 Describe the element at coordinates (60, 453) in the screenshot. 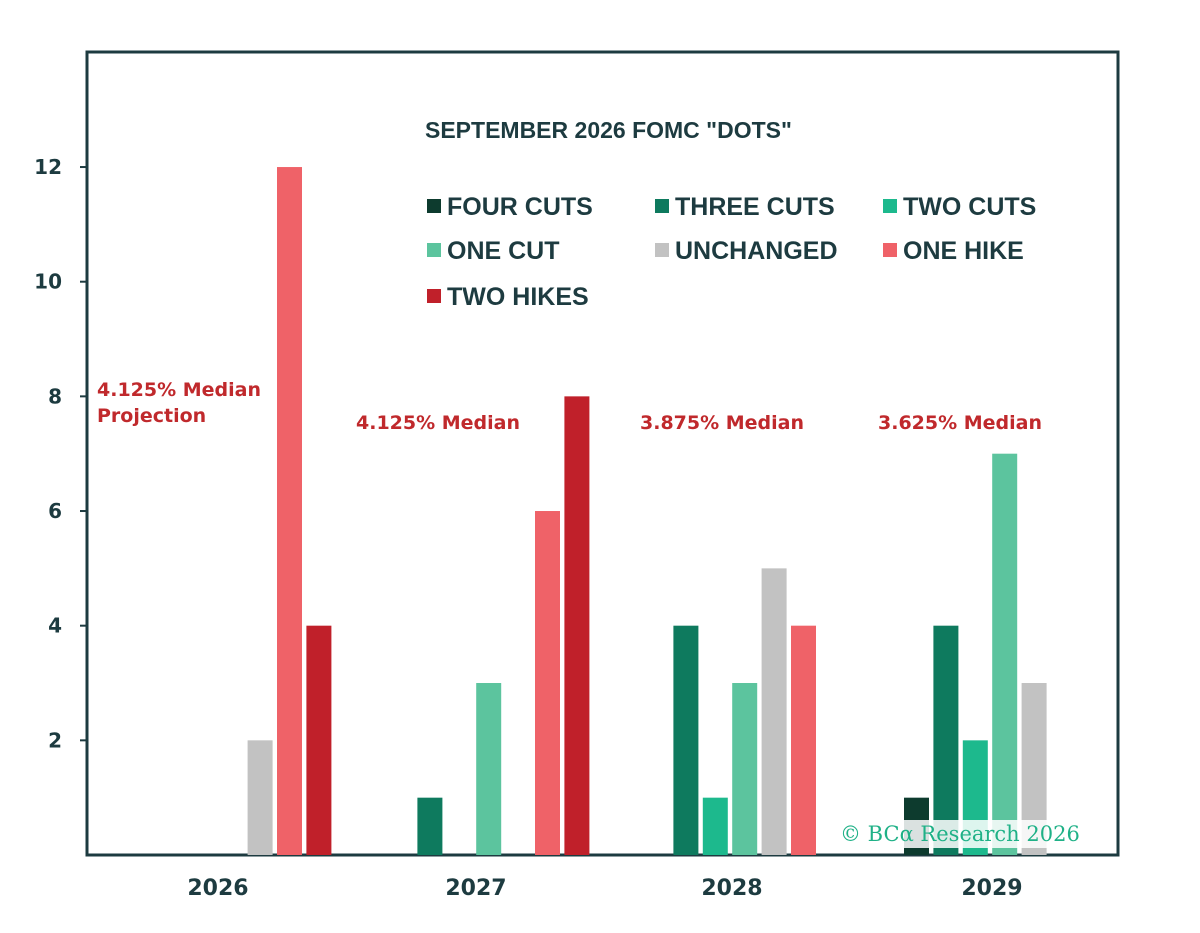

I see `y-axis: 2 4 6 8 10 12` at that location.